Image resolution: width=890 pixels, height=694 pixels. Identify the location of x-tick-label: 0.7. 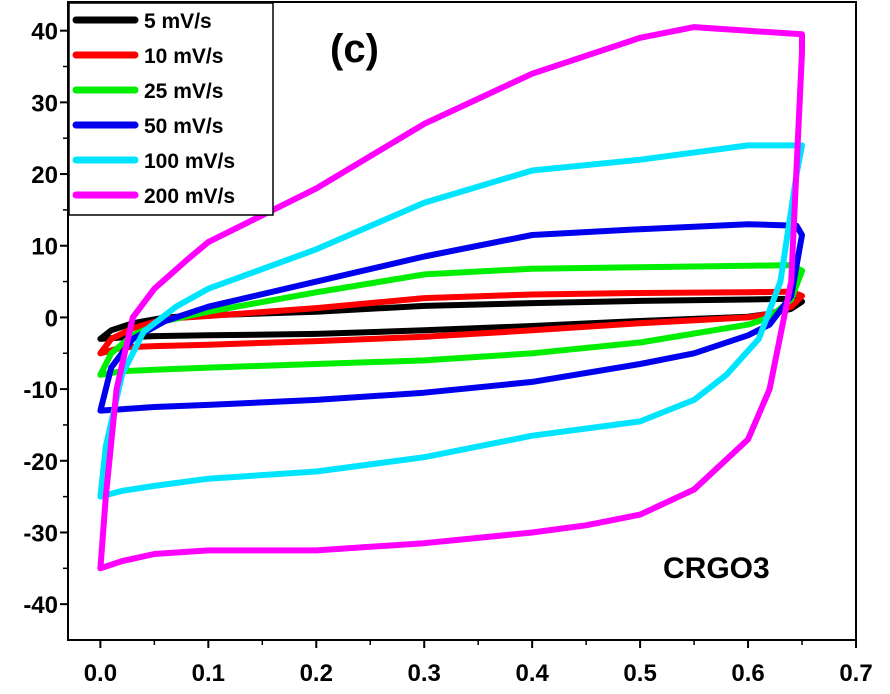
(855, 673).